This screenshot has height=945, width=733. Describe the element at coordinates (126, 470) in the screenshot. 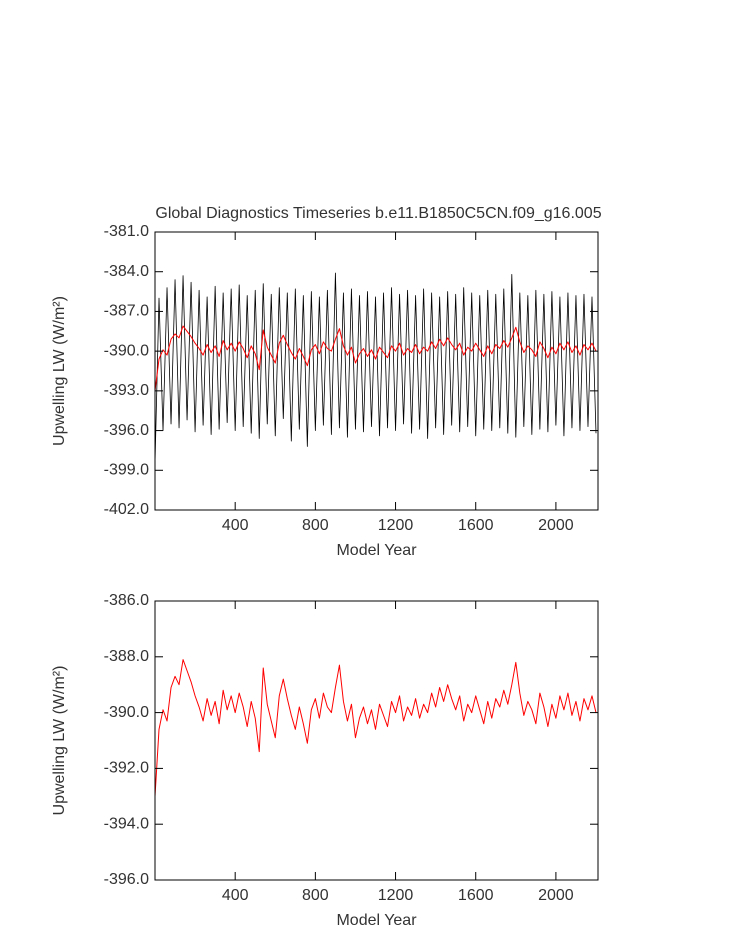

I see `y-tick-label: -399.0` at that location.